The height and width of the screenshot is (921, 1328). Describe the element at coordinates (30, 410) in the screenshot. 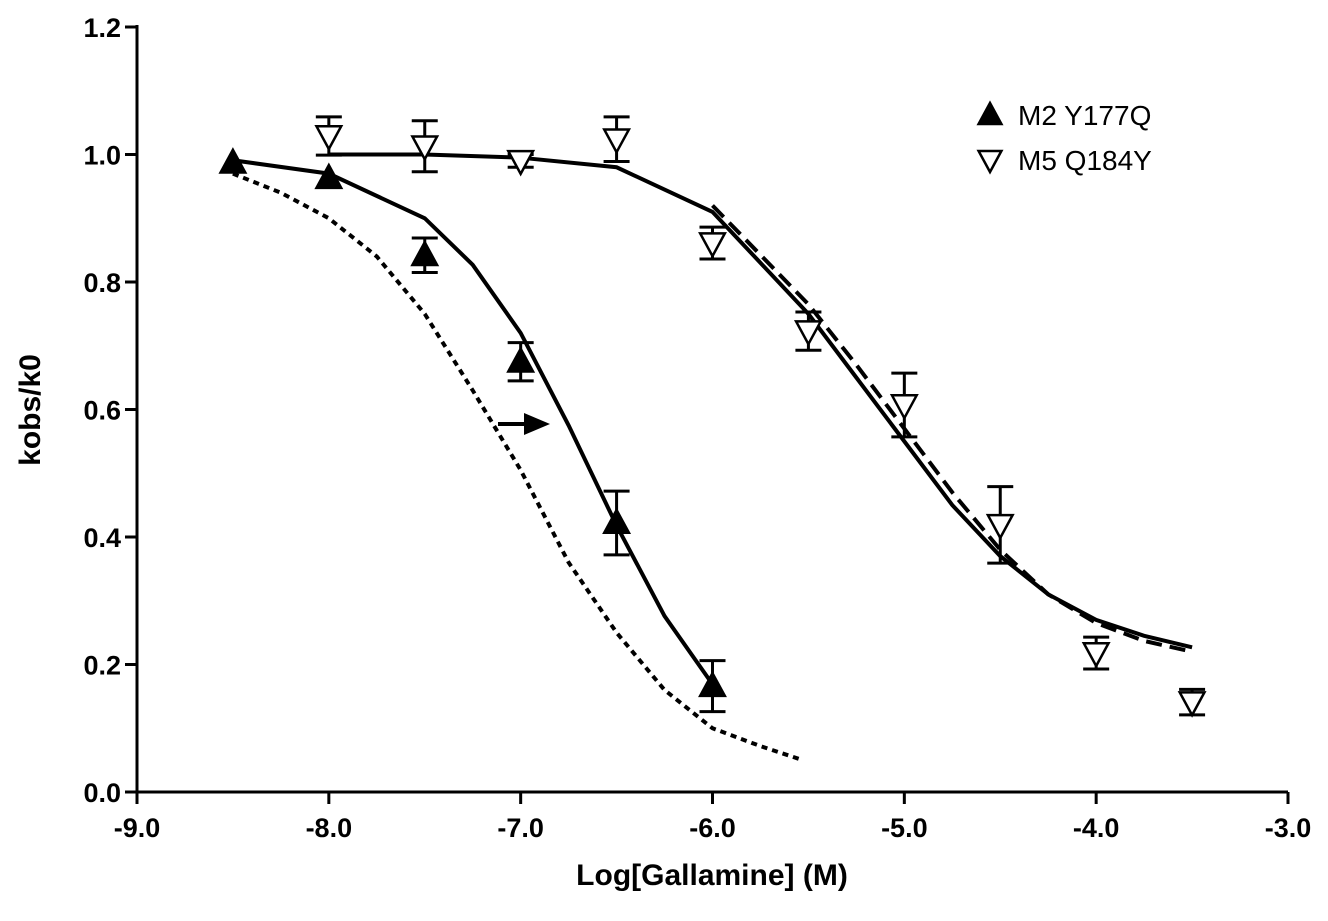

I see `y-axis-title: kobs/k0` at that location.